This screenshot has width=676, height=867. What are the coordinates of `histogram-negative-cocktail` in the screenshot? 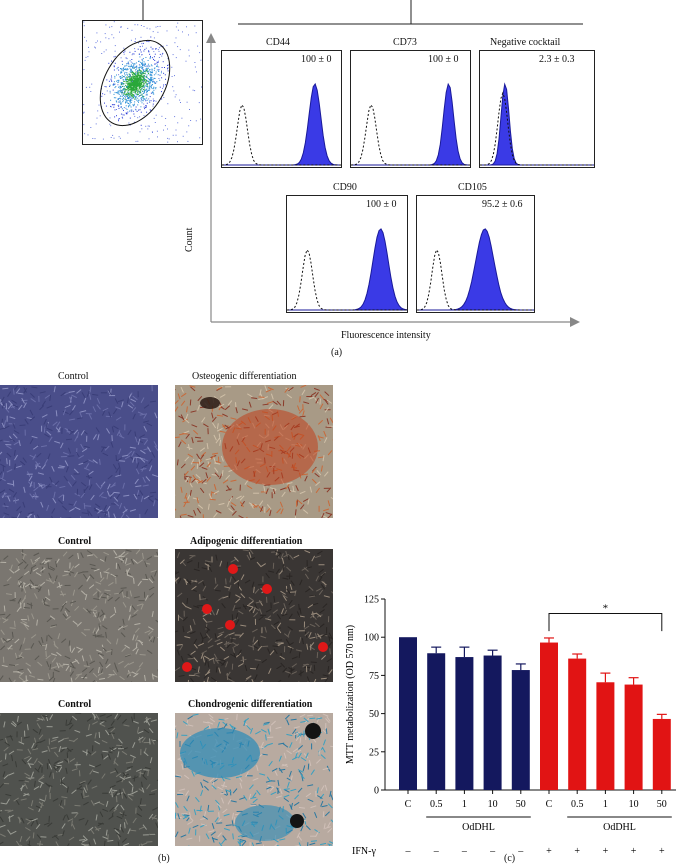 It's located at (537, 109).